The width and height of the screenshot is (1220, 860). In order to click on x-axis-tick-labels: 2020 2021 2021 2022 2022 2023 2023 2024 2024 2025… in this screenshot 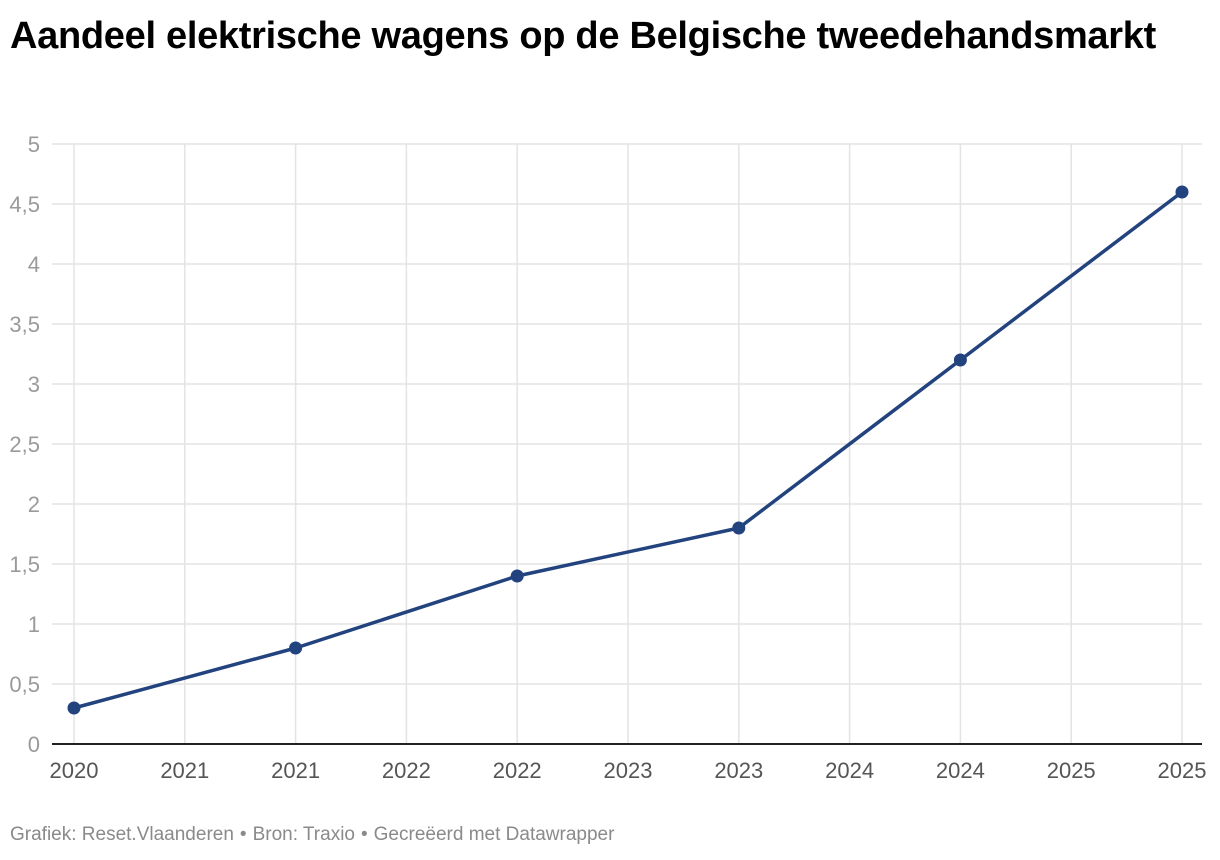, I will do `click(628, 770)`.